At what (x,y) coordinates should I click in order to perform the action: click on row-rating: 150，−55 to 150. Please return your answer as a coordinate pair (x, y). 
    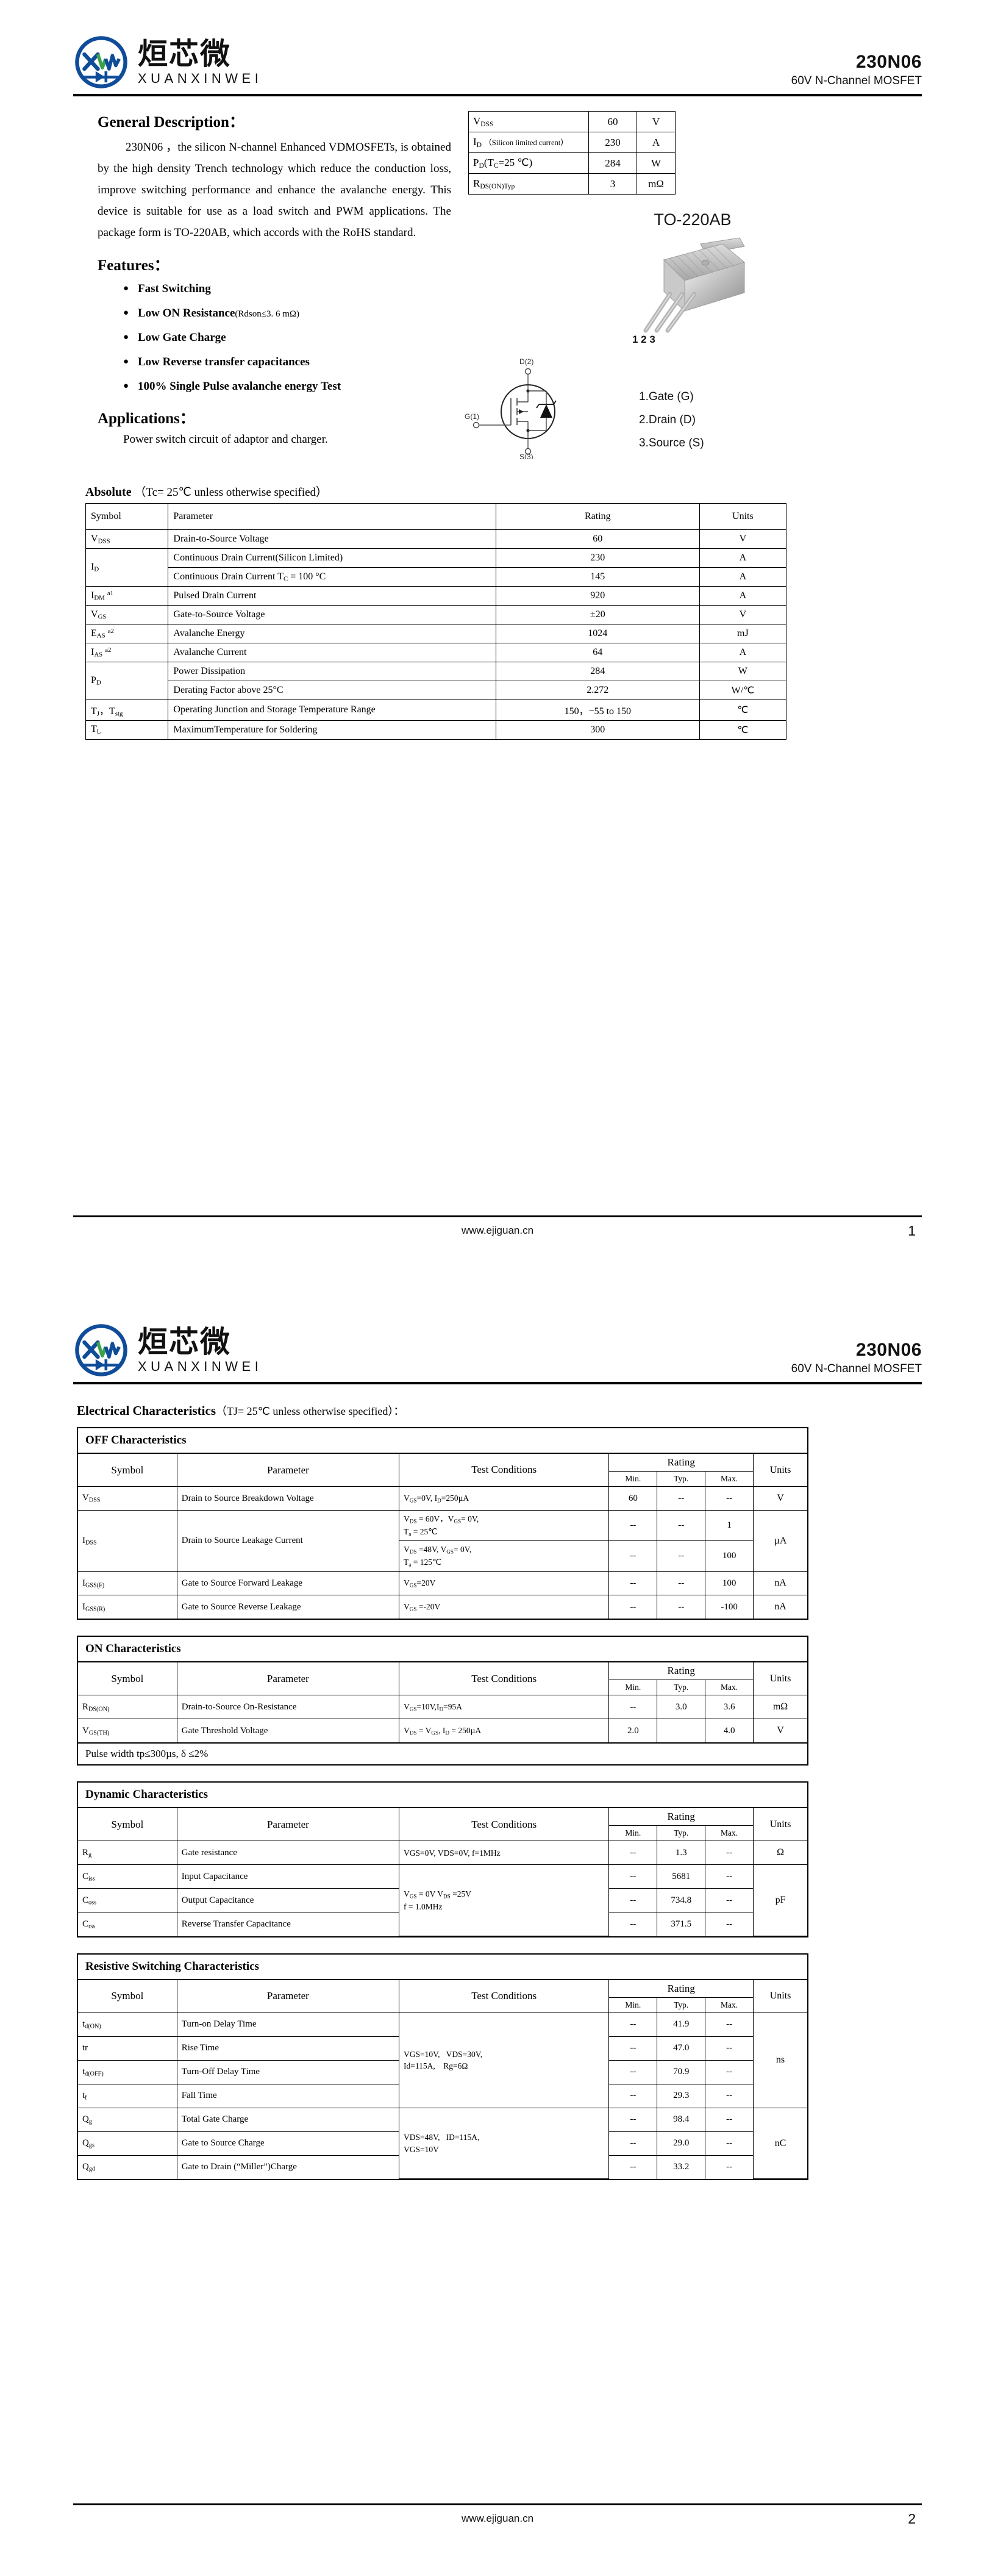
    Looking at the image, I should click on (598, 710).